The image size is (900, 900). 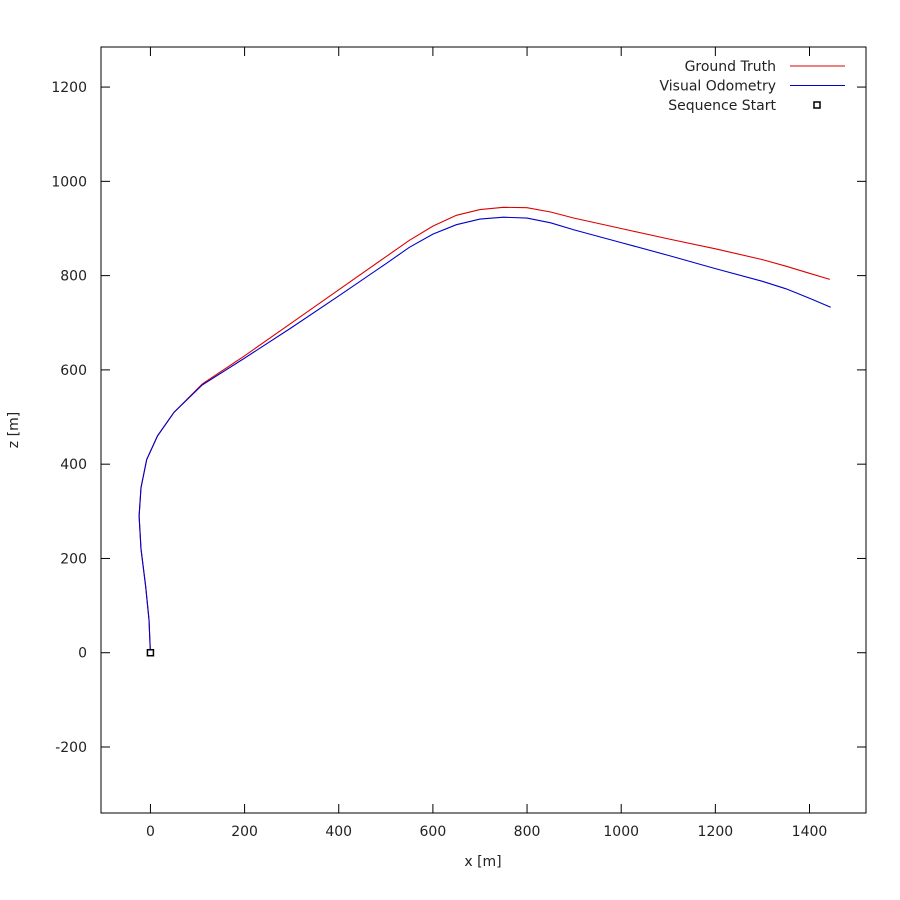 What do you see at coordinates (150, 832) in the screenshot?
I see `x-tick-label: 0` at bounding box center [150, 832].